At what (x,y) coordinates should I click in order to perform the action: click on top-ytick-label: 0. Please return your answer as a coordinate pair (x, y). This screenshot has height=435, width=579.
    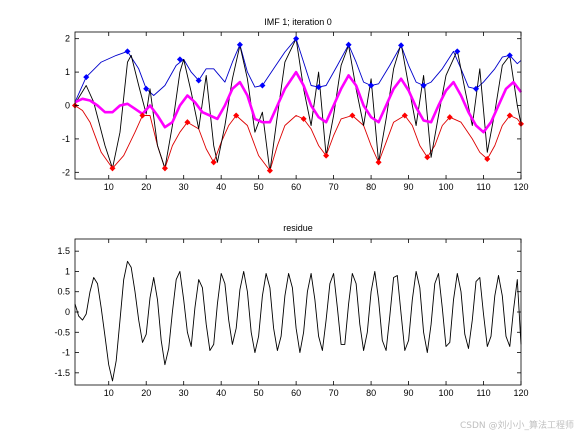
    Looking at the image, I should click on (67, 106).